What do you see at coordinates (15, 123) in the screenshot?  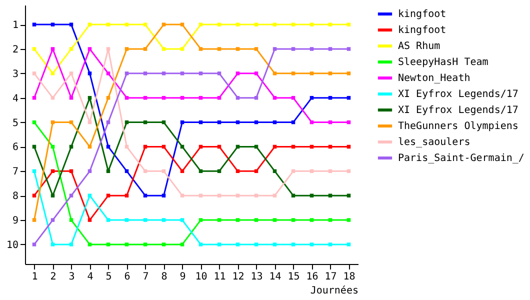 I see `y-tick-label: 5` at bounding box center [15, 123].